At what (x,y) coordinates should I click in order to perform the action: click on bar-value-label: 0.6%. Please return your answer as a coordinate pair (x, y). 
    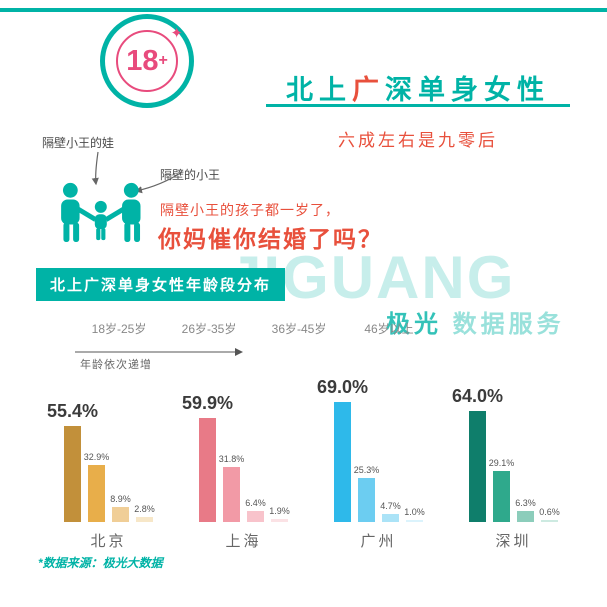
    Looking at the image, I should click on (549, 512).